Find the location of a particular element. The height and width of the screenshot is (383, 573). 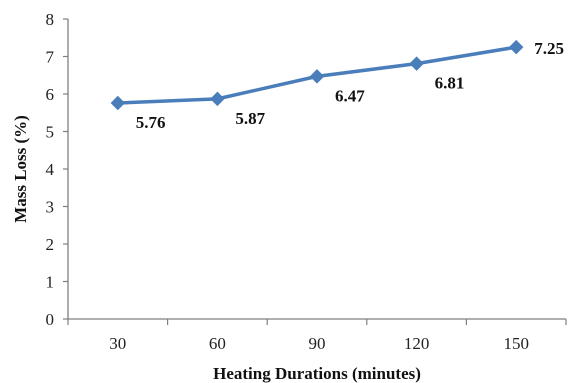

data-label: 6.47 is located at coordinates (350, 95).